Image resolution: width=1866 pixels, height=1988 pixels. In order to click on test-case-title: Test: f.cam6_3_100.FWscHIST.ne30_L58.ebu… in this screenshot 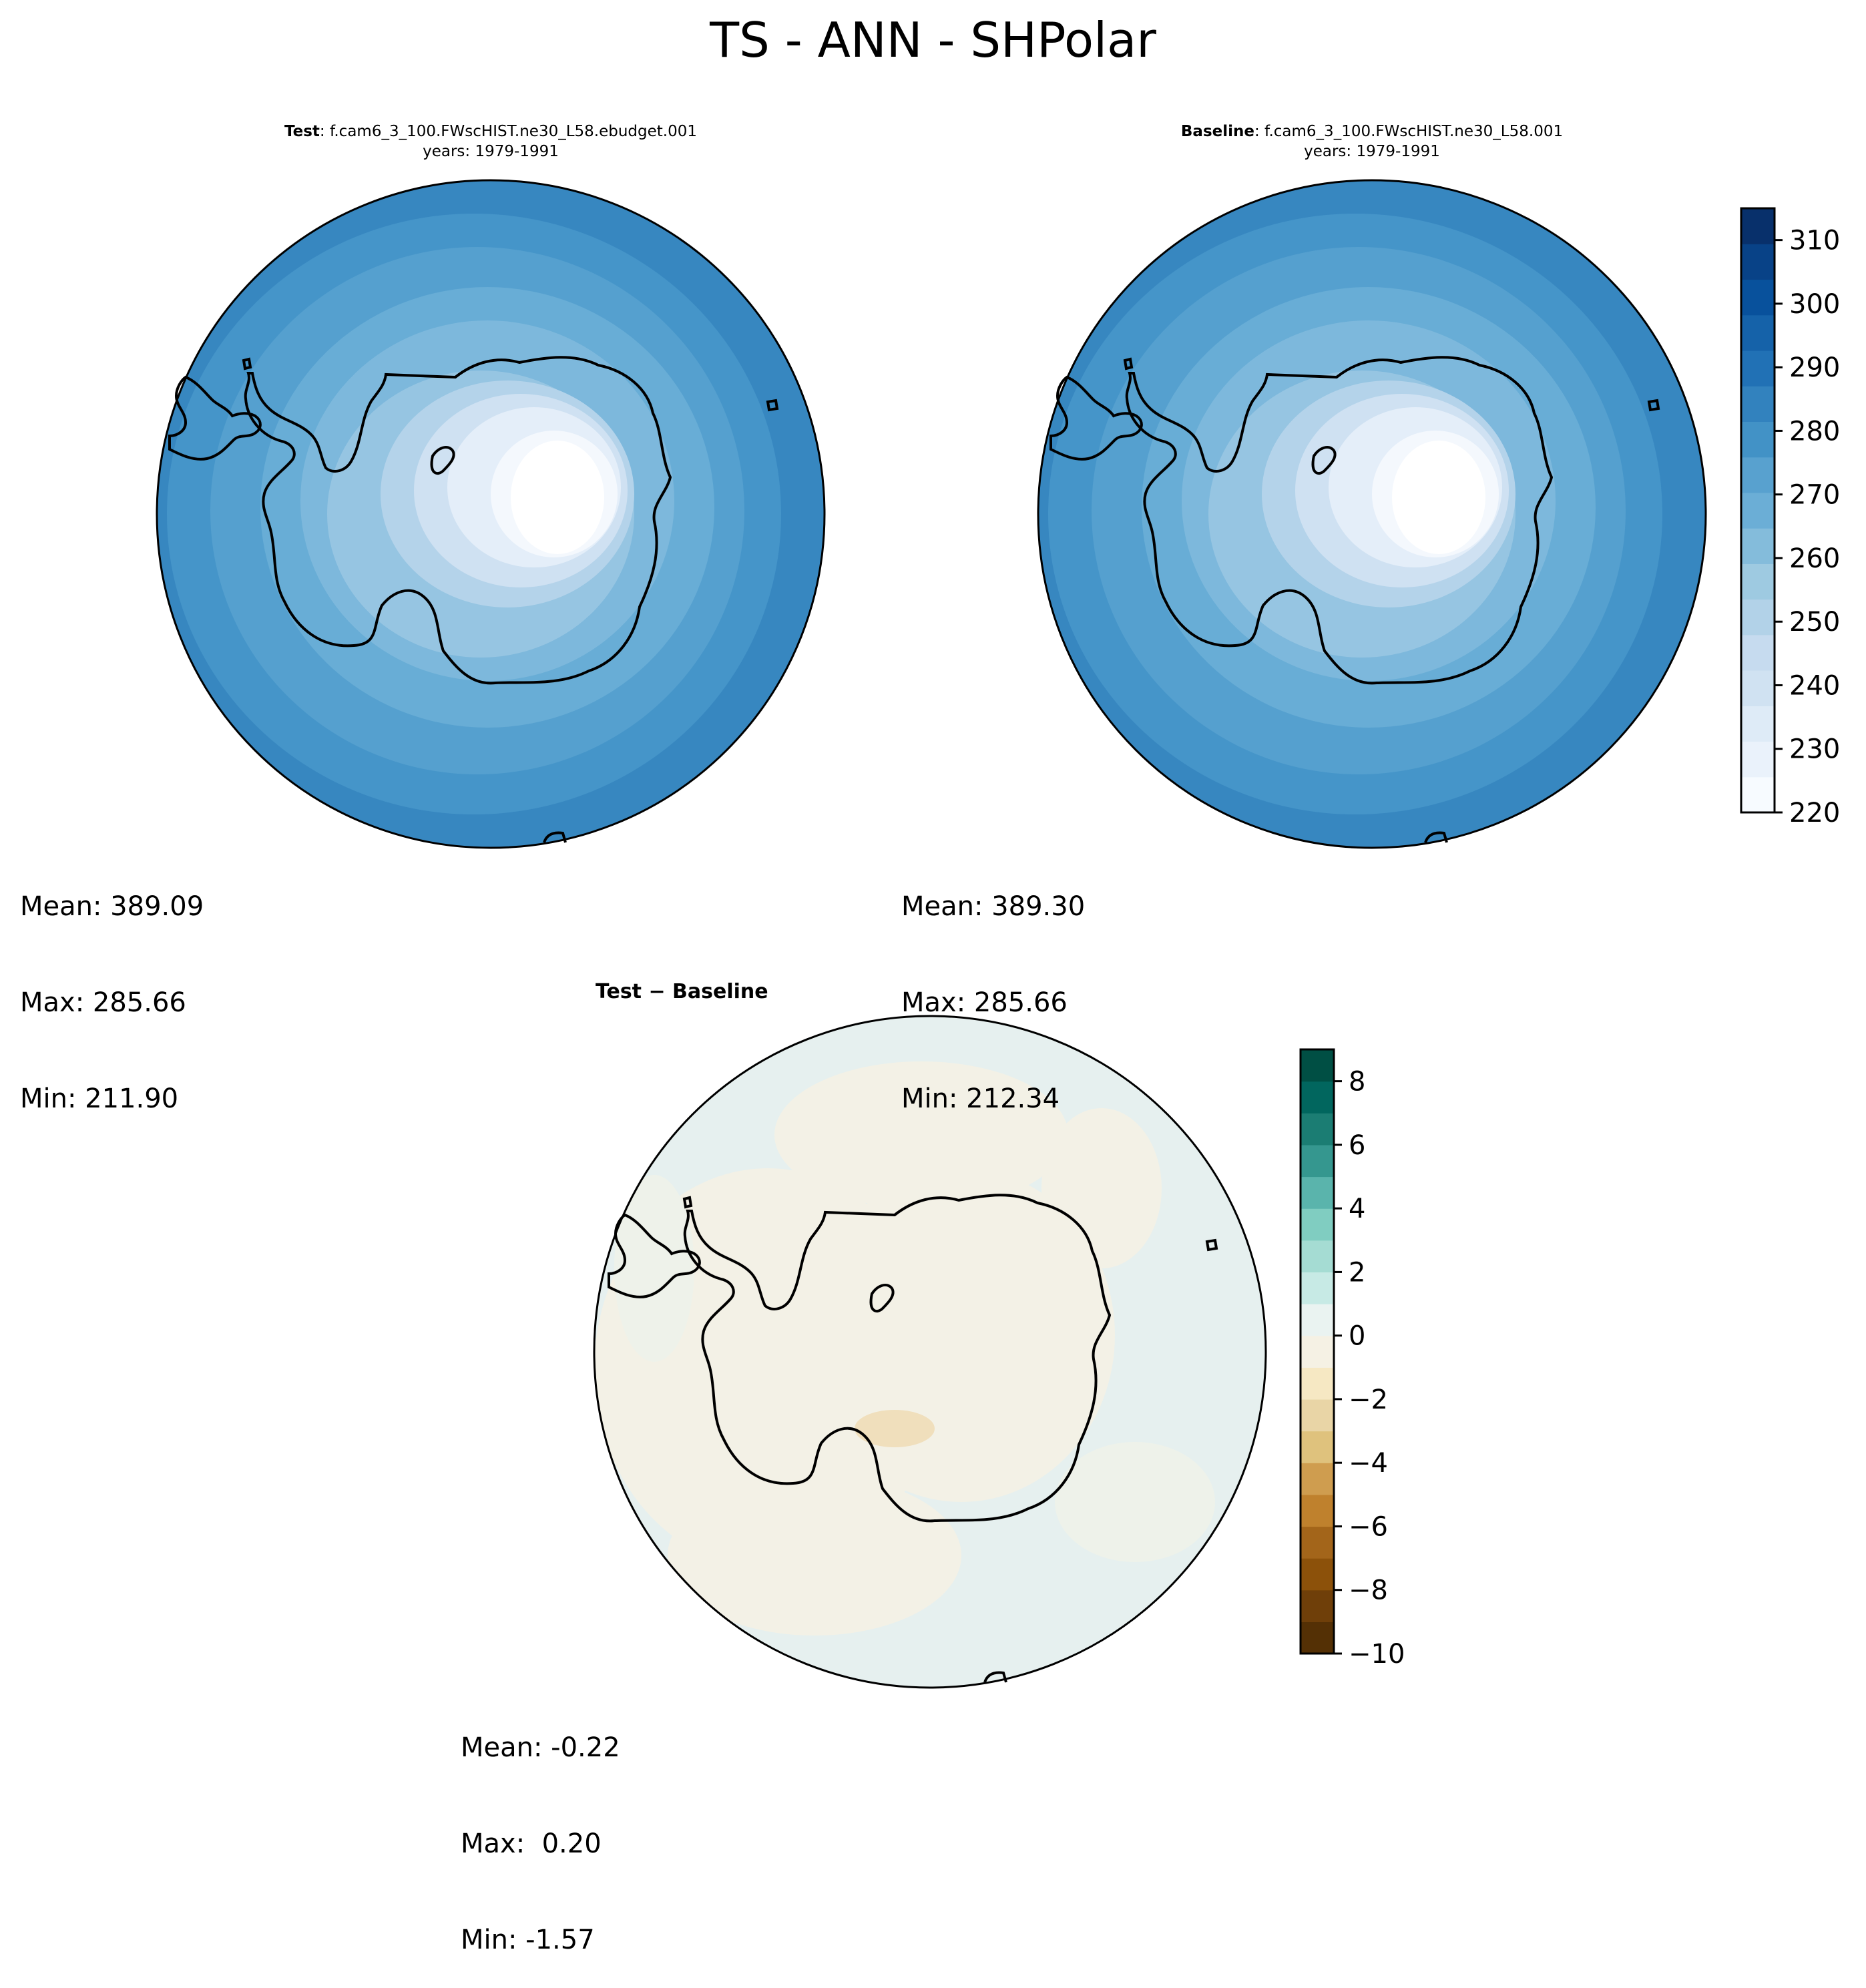, I will do `click(491, 132)`.